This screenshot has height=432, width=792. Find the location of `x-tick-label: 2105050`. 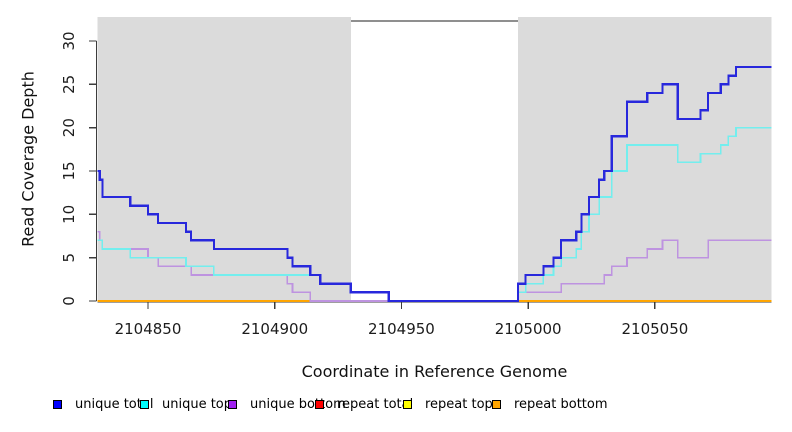

x-tick-label: 2105050 is located at coordinates (655, 329).